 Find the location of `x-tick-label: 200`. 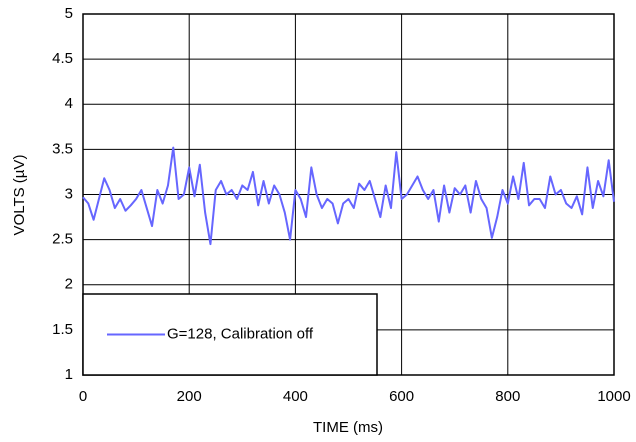

x-tick-label: 200 is located at coordinates (189, 396).